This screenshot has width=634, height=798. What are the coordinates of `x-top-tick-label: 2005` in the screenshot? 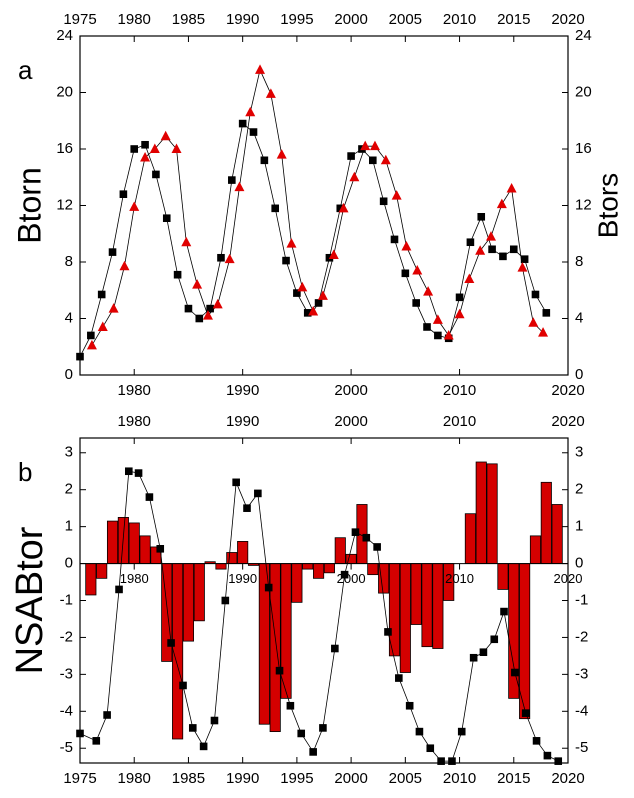 It's located at (405, 19).